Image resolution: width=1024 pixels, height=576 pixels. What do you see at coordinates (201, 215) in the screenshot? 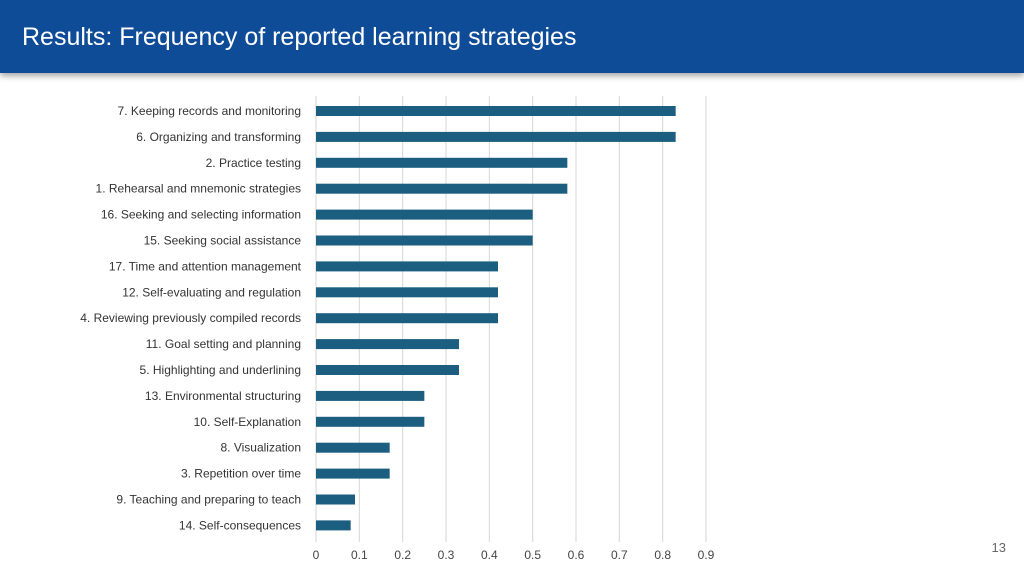
I see `category-label: 16. Seeking and selecting information` at bounding box center [201, 215].